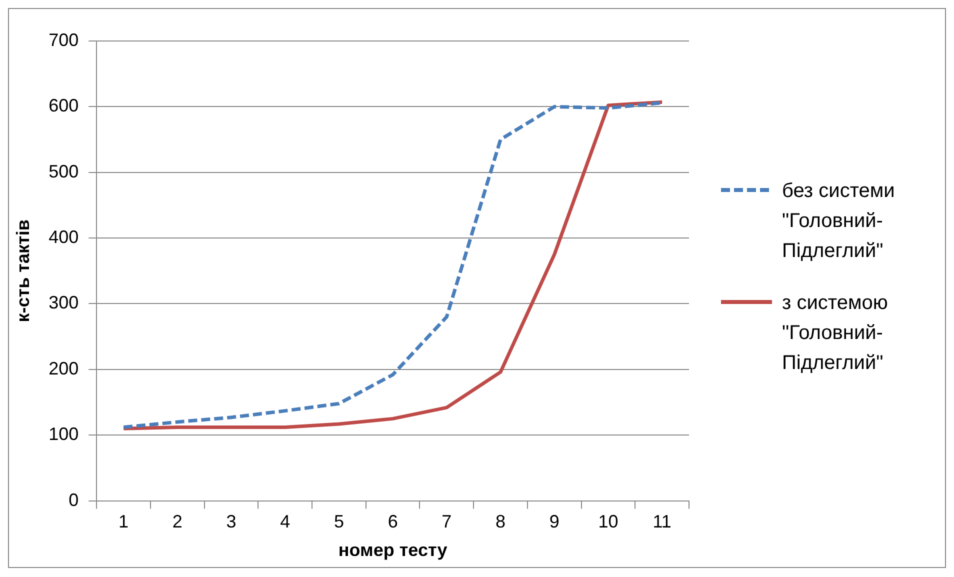  I want to click on y-axis-title: к-сть тактів, so click(22, 270).